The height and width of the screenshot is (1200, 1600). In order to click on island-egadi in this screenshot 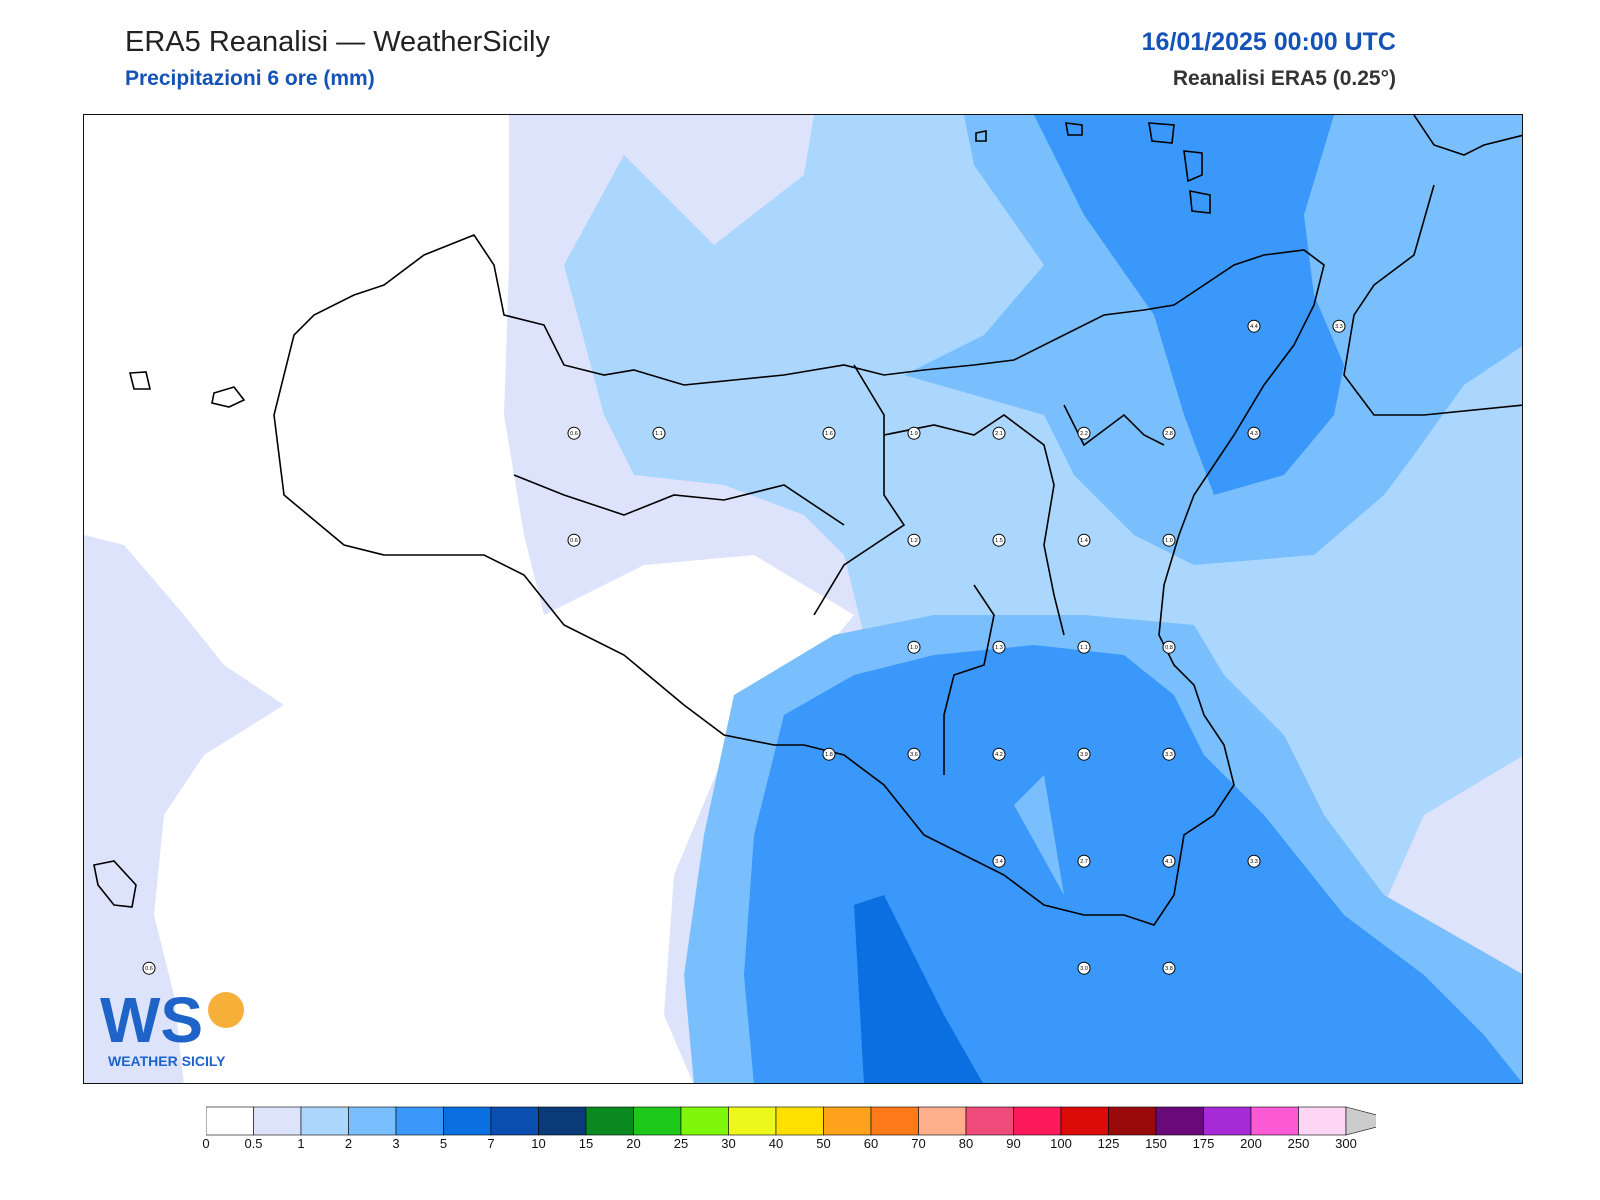, I will do `click(228, 397)`.